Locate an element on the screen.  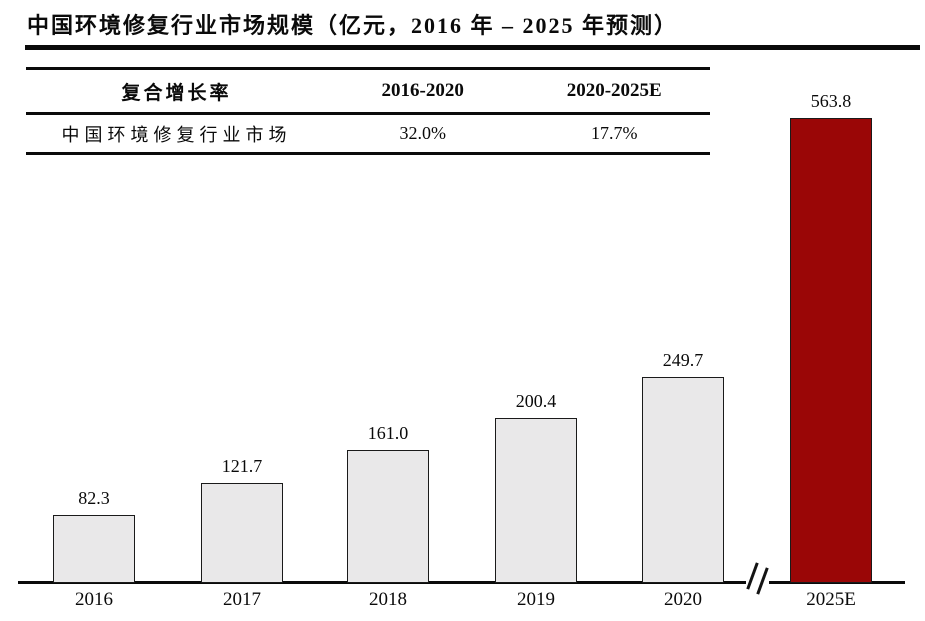
table-value-2020-2025e: 17.7% is located at coordinates (614, 133).